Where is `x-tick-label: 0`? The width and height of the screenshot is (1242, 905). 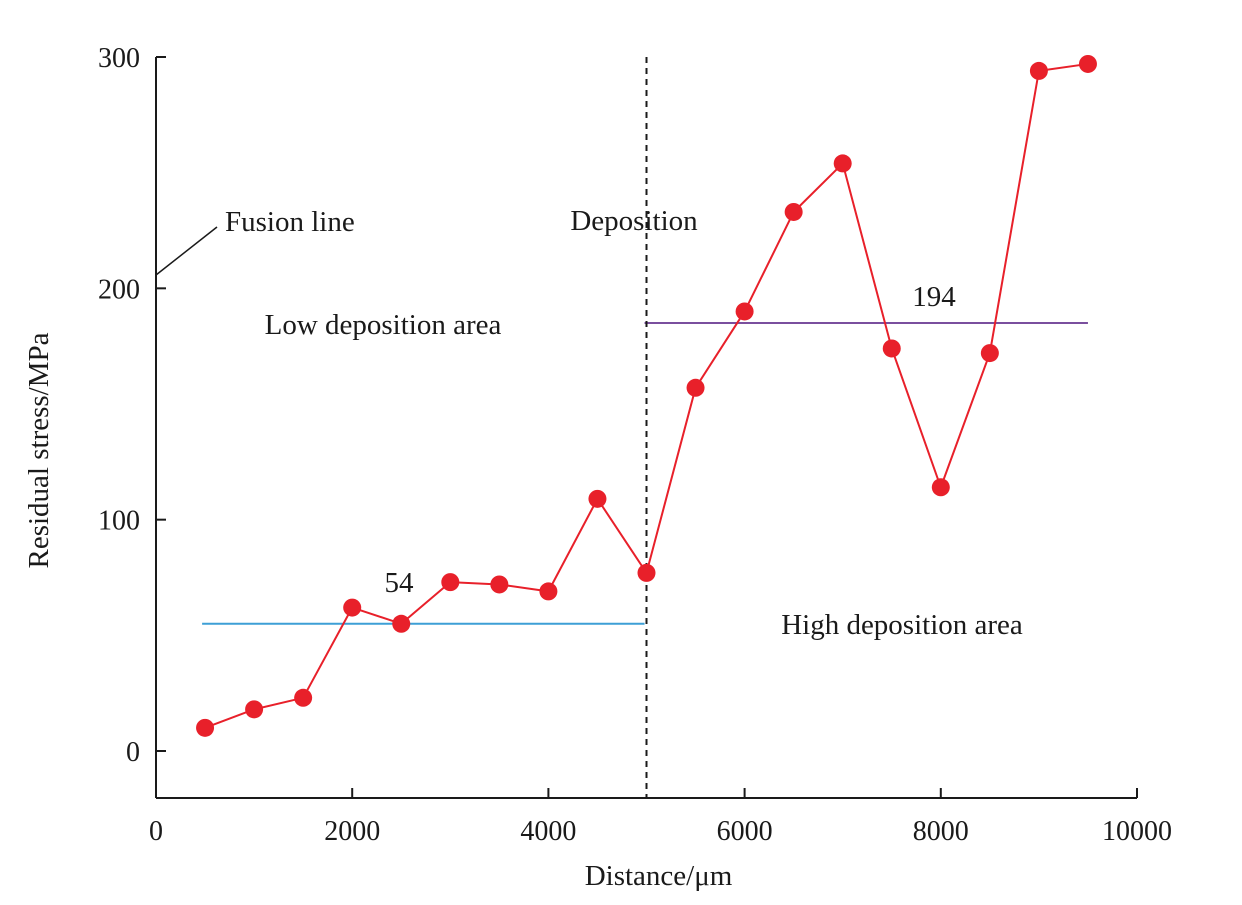 x-tick-label: 0 is located at coordinates (156, 831).